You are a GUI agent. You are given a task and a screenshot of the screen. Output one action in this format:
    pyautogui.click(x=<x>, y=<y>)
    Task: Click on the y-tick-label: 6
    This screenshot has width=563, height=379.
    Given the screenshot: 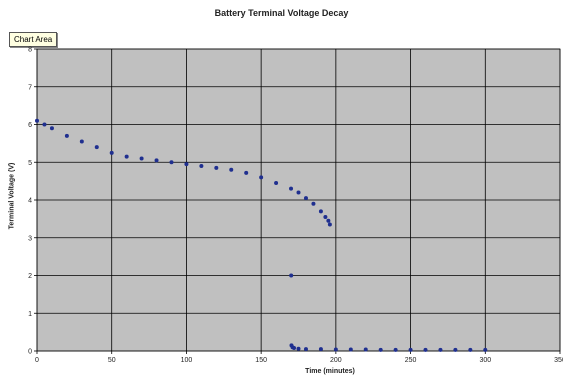 What is the action you would take?
    pyautogui.click(x=30, y=125)
    